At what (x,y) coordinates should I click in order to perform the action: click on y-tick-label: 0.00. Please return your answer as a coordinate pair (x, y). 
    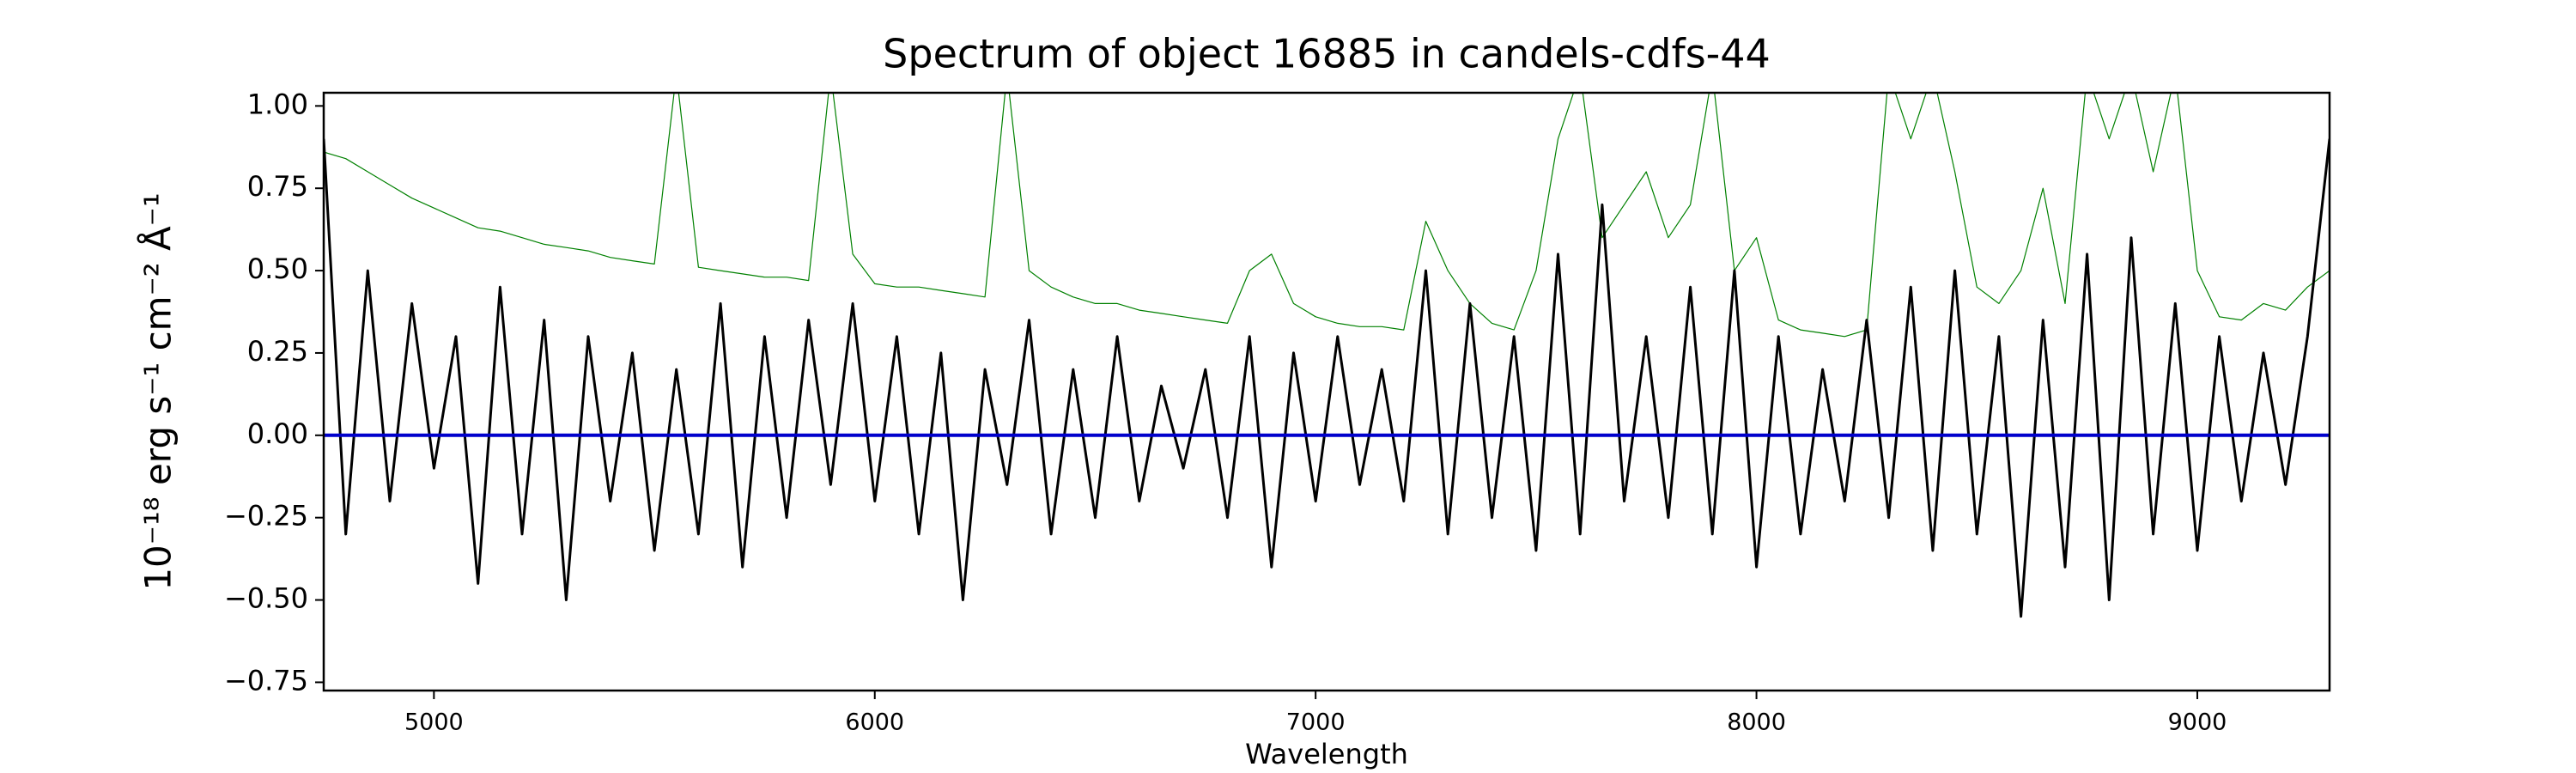
    Looking at the image, I should click on (278, 433).